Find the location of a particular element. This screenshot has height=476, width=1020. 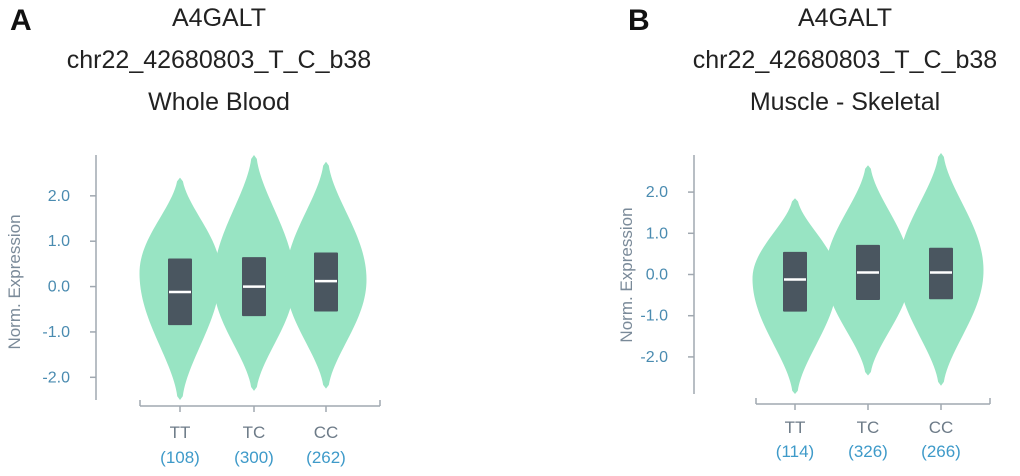

title-gene-text: A4GALT is located at coordinates (845, 18).